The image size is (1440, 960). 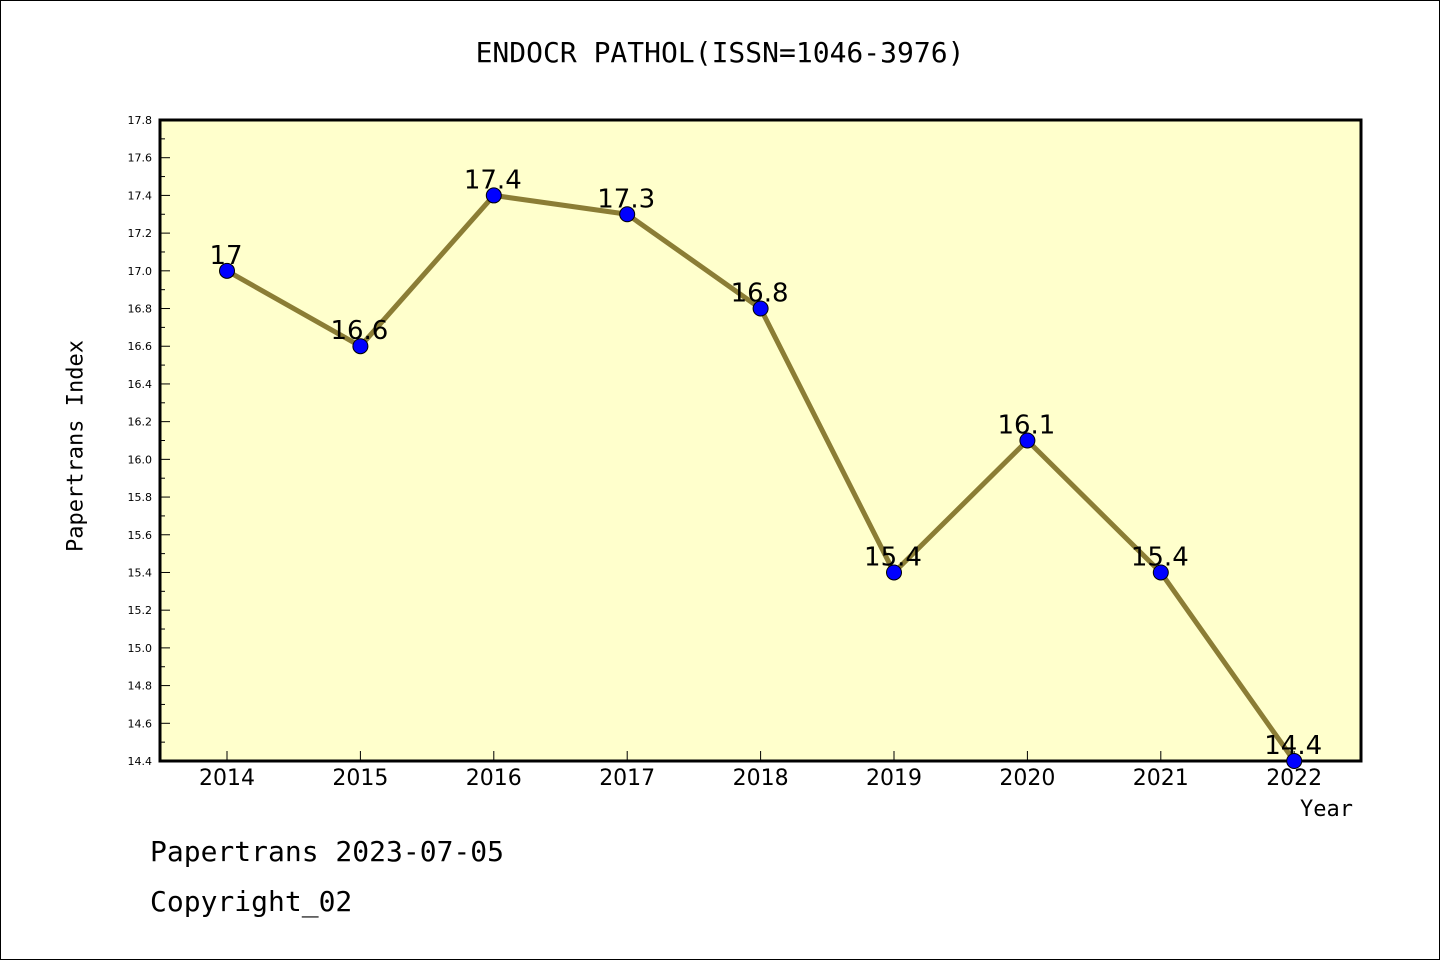 I want to click on x-axis-ticks: 2014 2015 2016 2017 2018 2019 2020 2021 2022, so click(x=760, y=771).